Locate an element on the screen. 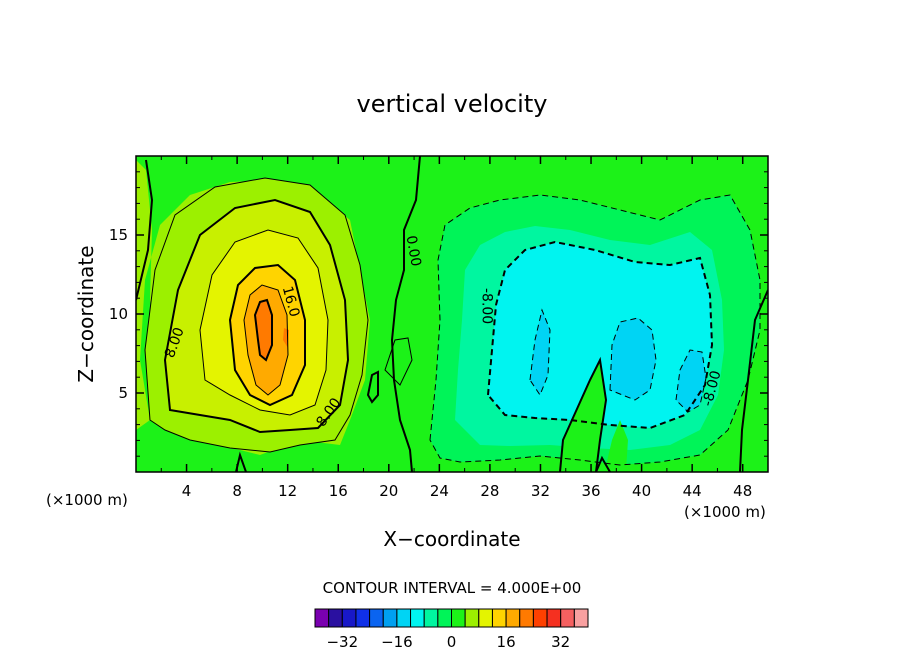 The width and height of the screenshot is (904, 654). contour-bottom-b is located at coordinates (603, 463).